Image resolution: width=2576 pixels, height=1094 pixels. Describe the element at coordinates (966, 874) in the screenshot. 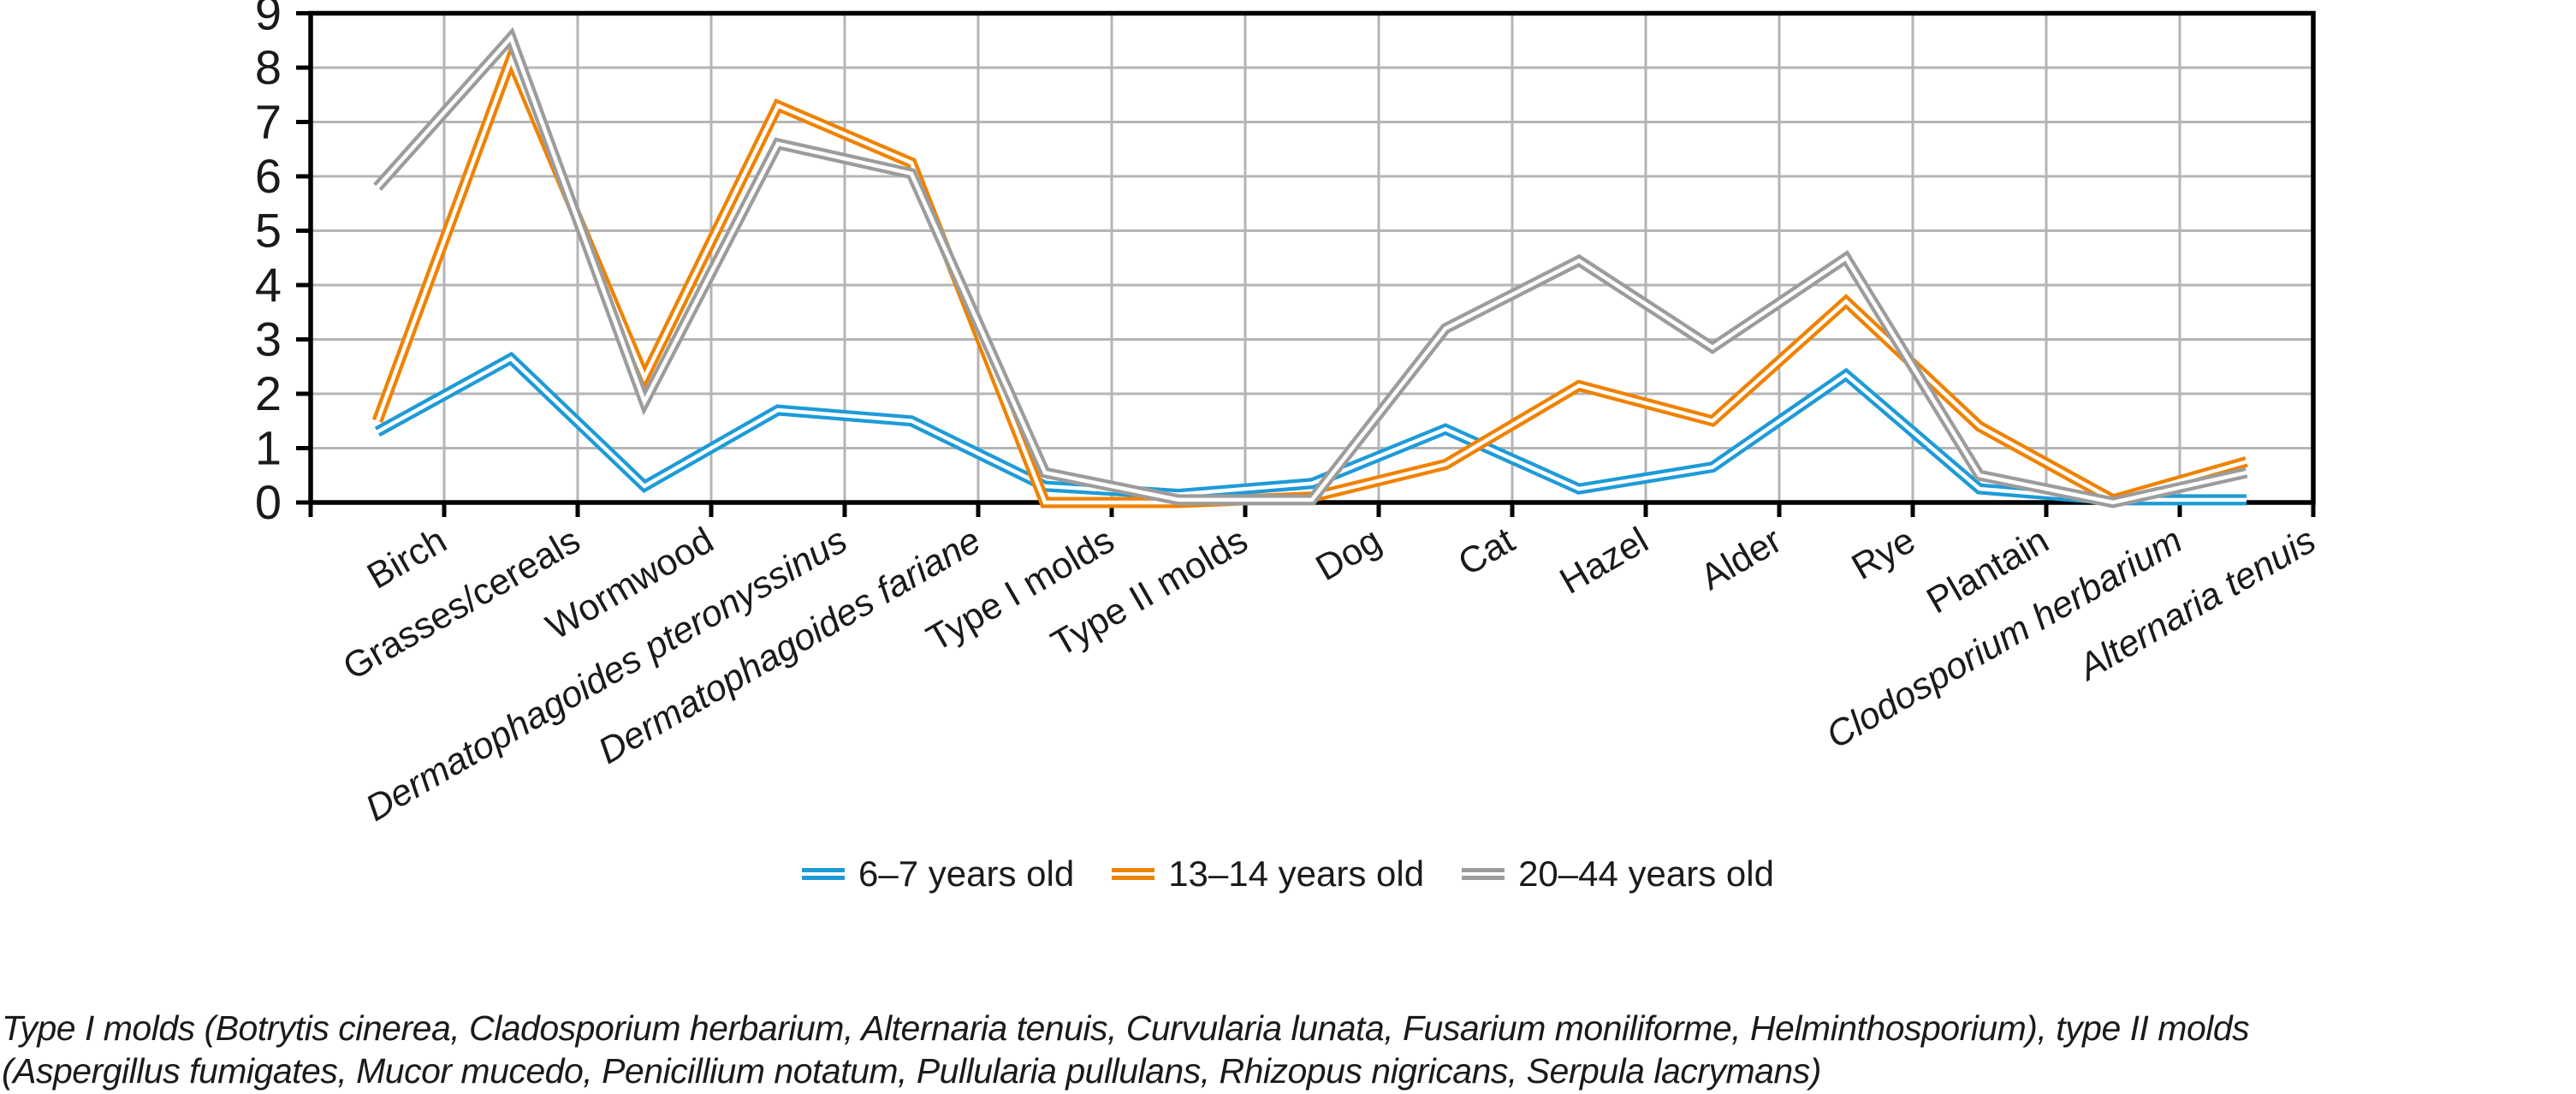

I see `legend-label: 6–7 years old` at that location.